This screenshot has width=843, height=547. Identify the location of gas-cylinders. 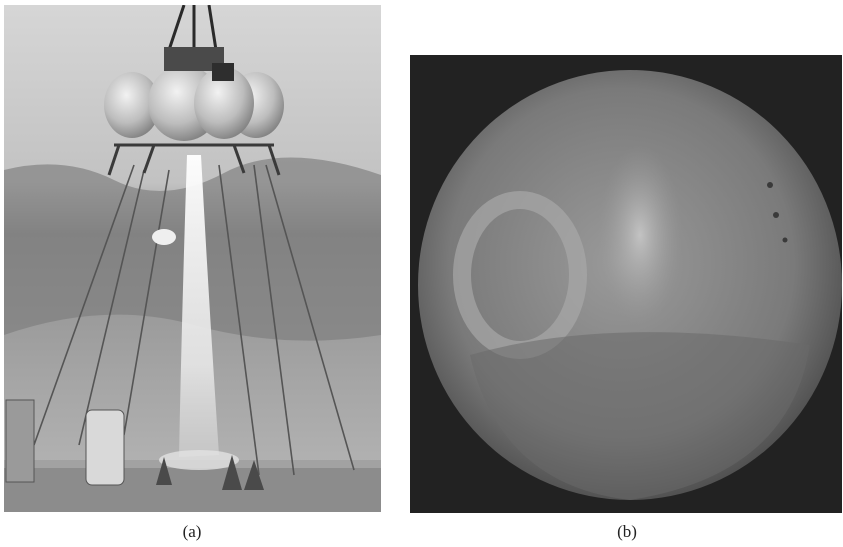
(20, 441).